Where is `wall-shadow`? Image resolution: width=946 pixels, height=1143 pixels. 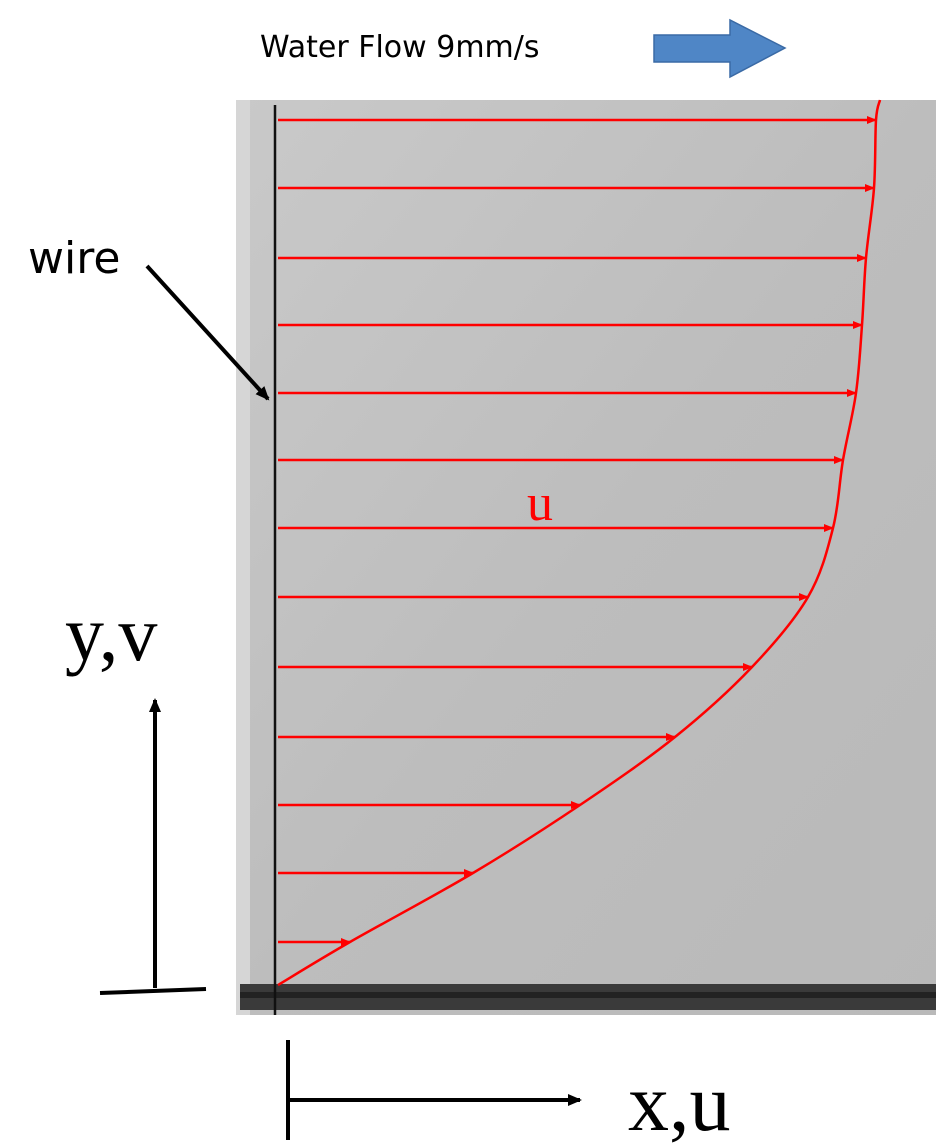
wall-shadow is located at coordinates (588, 995).